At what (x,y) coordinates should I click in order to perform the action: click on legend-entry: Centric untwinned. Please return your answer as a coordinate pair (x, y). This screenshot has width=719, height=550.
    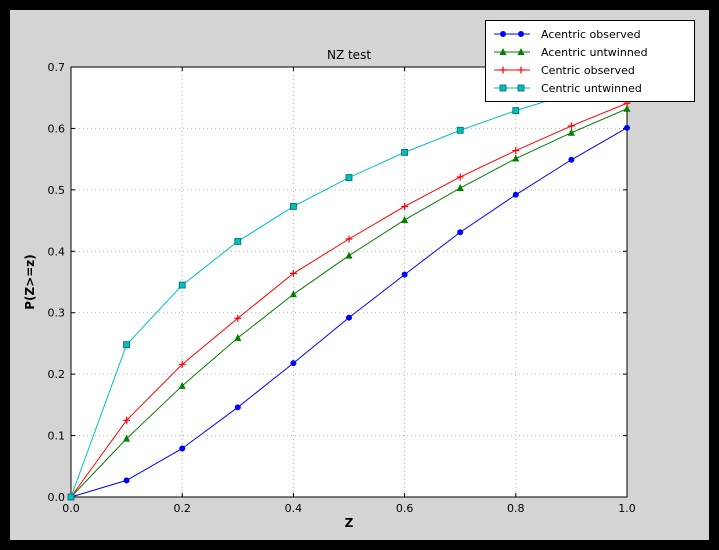
    Looking at the image, I should click on (590, 88).